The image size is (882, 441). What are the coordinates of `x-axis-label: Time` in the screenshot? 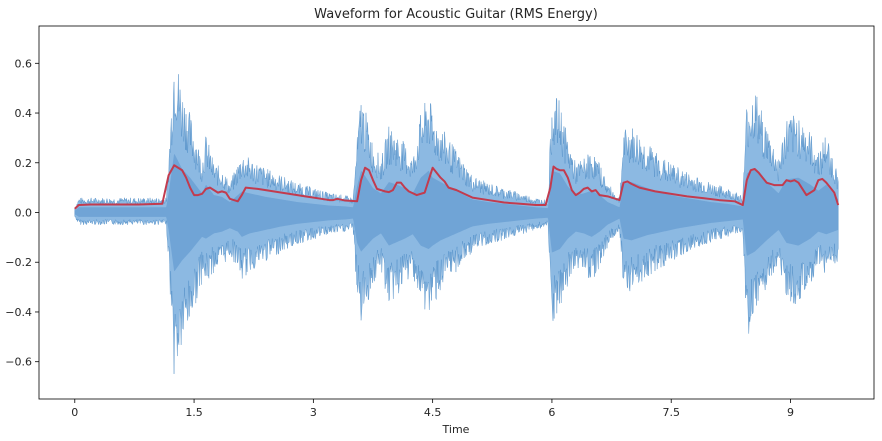 It's located at (456, 429).